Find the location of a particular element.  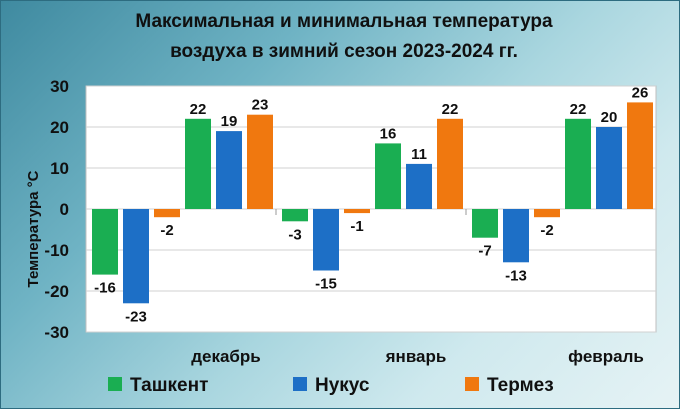

legend: Ташкент Нукус Термез is located at coordinates (331, 385).